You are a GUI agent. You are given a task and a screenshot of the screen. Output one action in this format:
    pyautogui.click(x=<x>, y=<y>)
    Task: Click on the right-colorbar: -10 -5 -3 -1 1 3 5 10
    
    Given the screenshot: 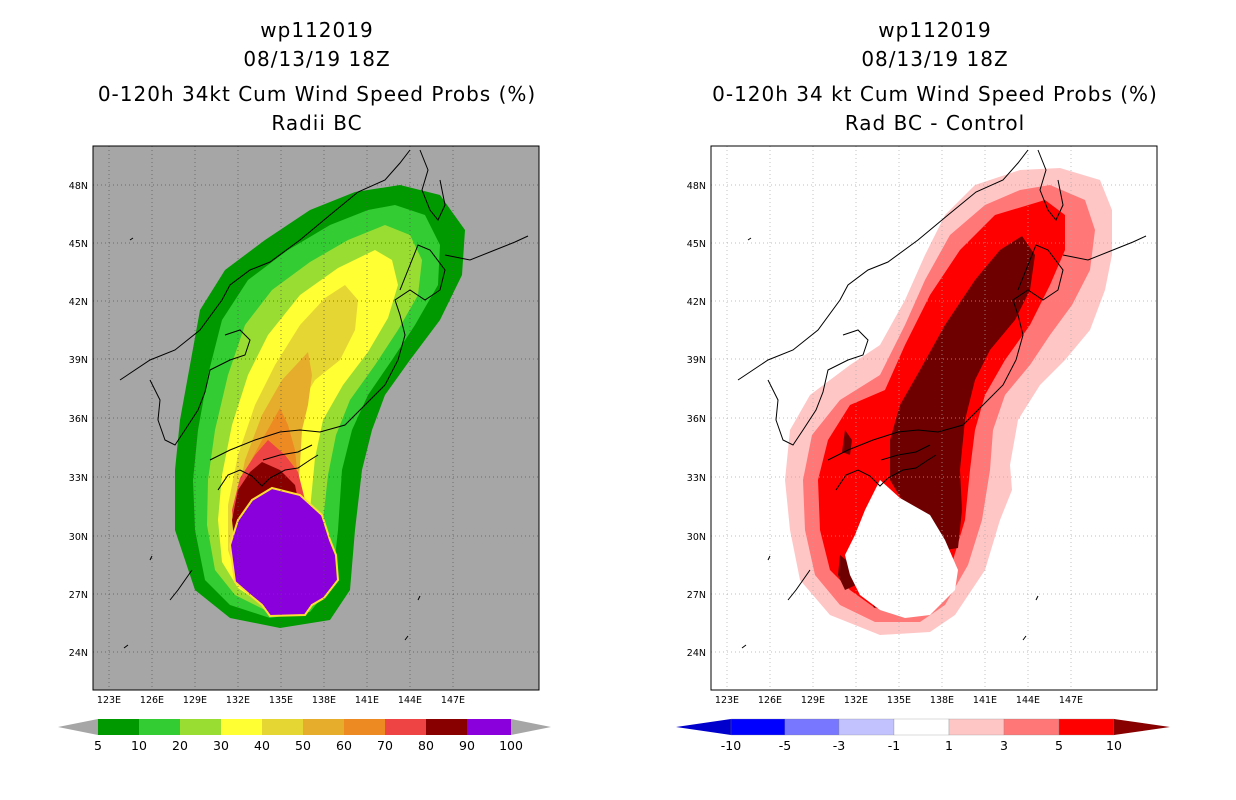 What is the action you would take?
    pyautogui.click(x=923, y=735)
    